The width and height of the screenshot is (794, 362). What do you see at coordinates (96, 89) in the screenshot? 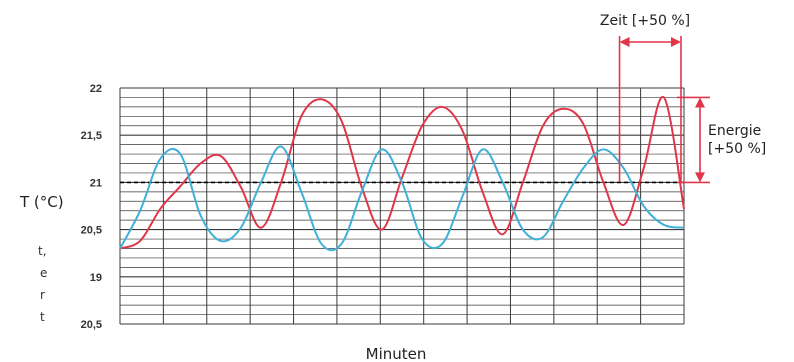
I see `y-tick-label: 22` at bounding box center [96, 89].